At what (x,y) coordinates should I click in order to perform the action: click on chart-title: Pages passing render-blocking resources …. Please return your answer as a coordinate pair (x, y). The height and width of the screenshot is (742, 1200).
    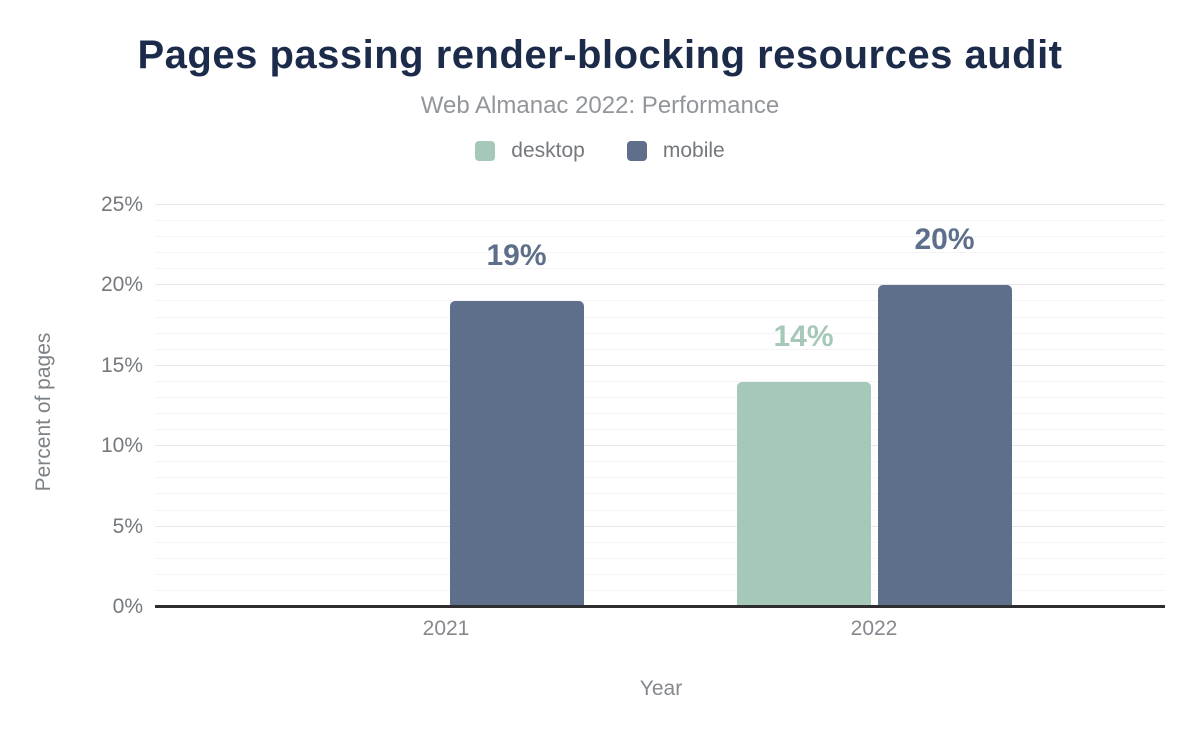
    Looking at the image, I should click on (600, 55).